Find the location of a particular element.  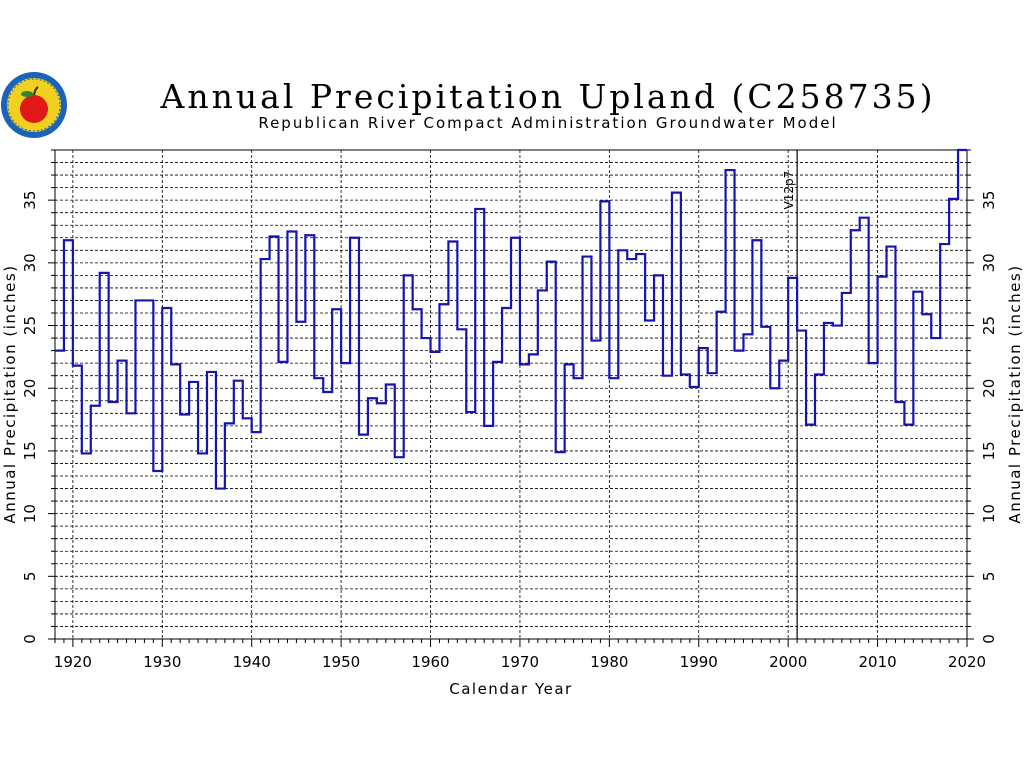

y-tick-label-right: 15 is located at coordinates (989, 450).